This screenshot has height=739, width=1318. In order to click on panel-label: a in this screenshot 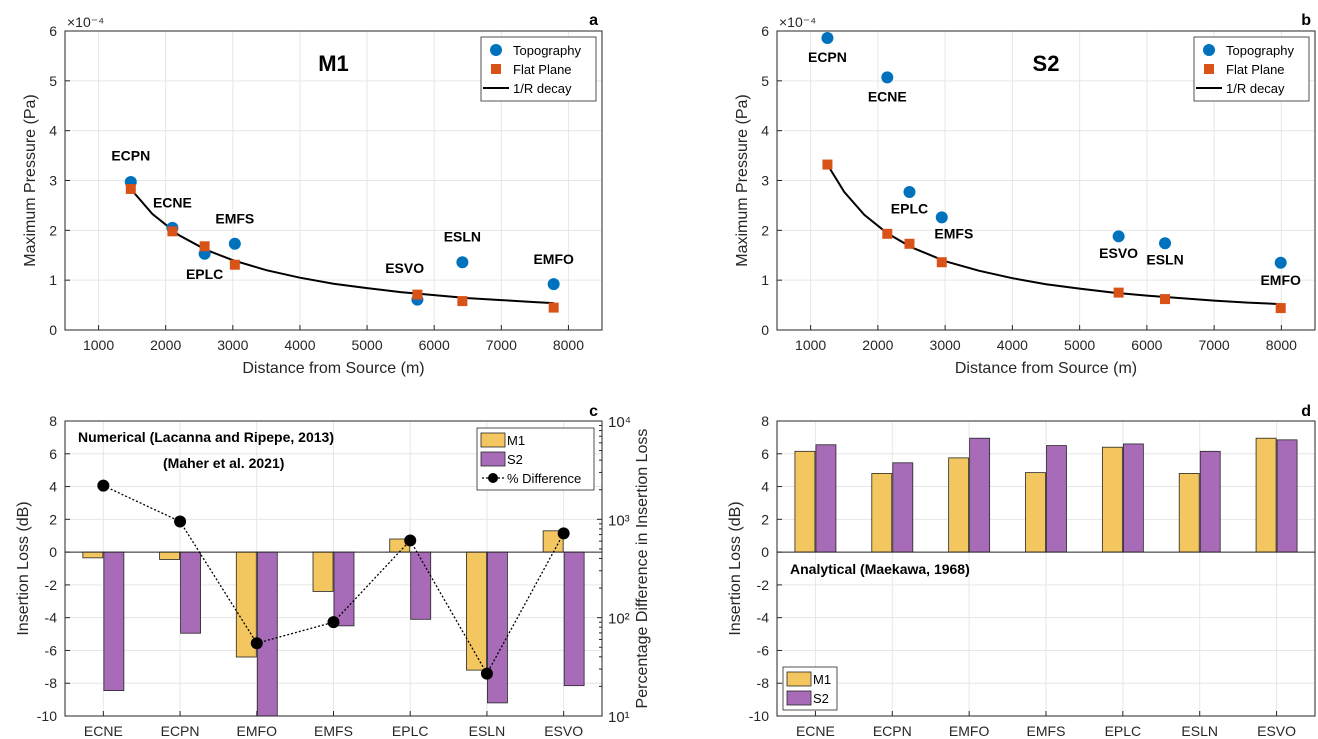, I will do `click(593, 20)`.